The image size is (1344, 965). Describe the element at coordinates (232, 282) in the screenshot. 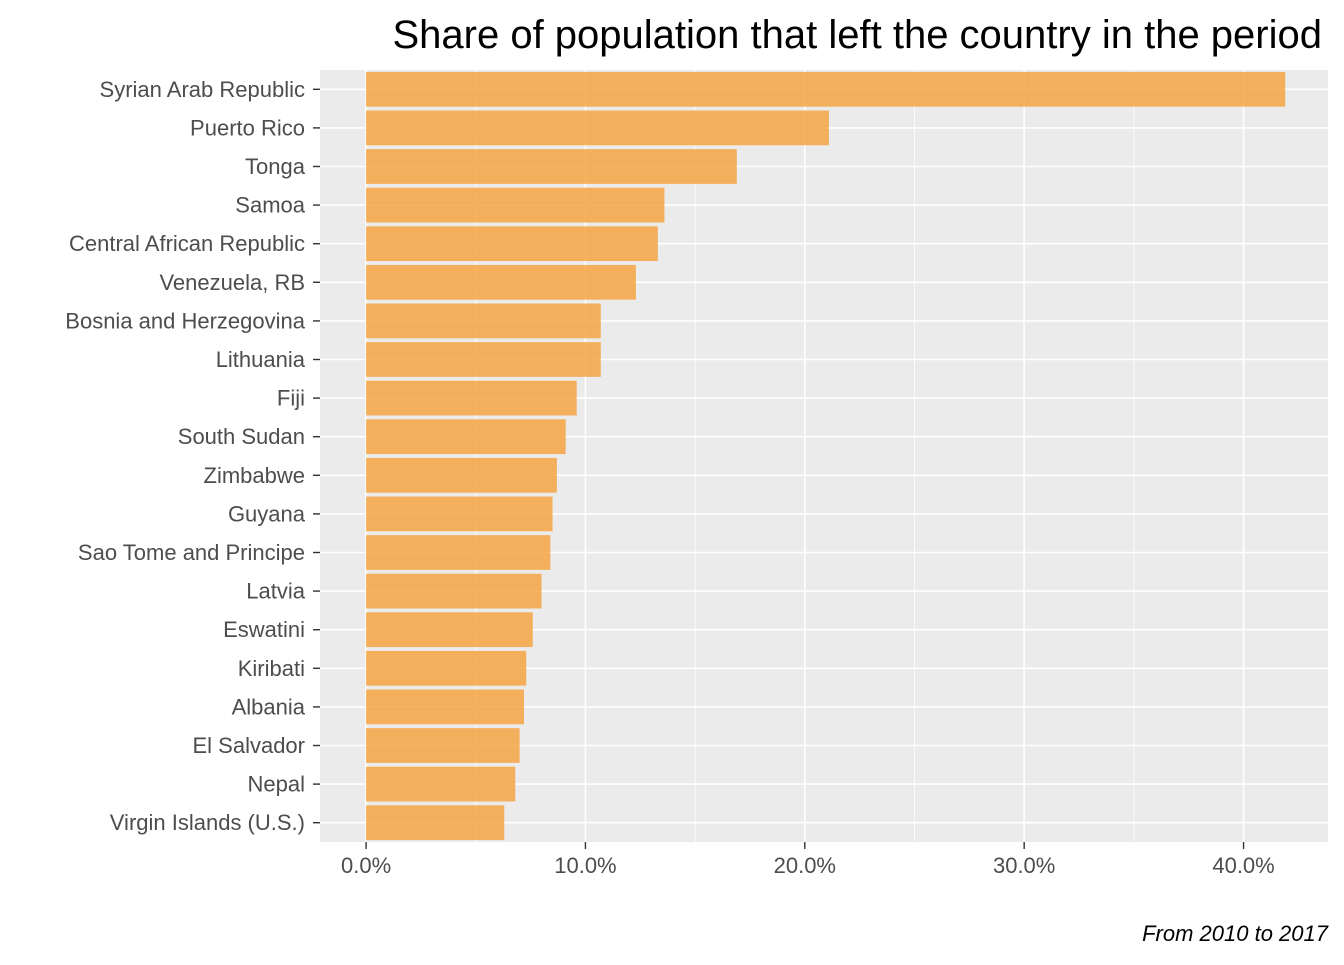

I see `y-tick-label: Venezuela, RB` at that location.